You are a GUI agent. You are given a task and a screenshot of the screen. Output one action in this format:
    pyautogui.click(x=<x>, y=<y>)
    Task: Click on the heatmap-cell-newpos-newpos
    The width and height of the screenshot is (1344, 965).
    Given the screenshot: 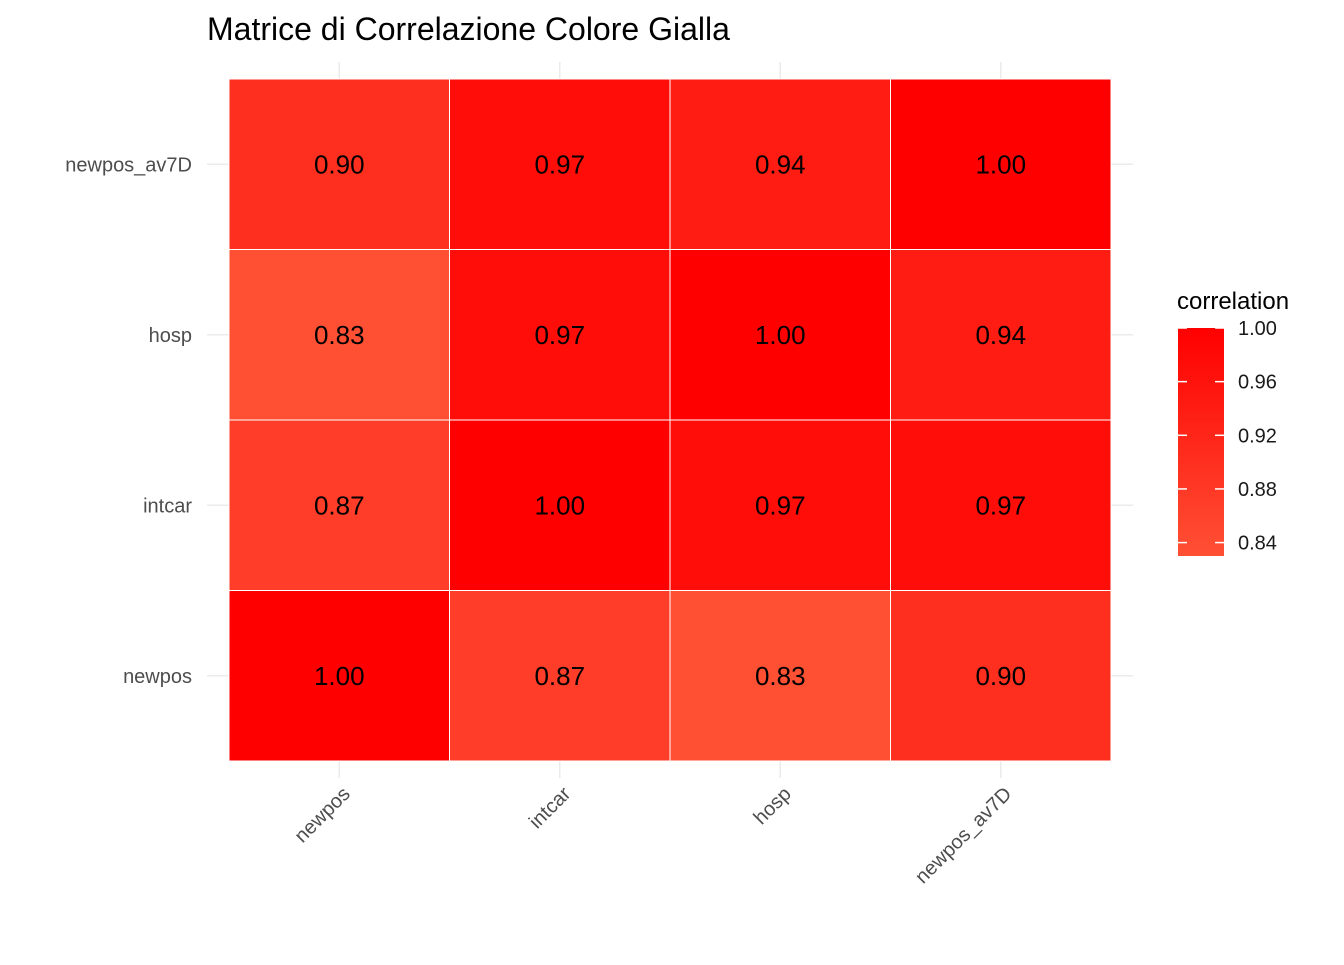 What is the action you would take?
    pyautogui.click(x=339, y=676)
    